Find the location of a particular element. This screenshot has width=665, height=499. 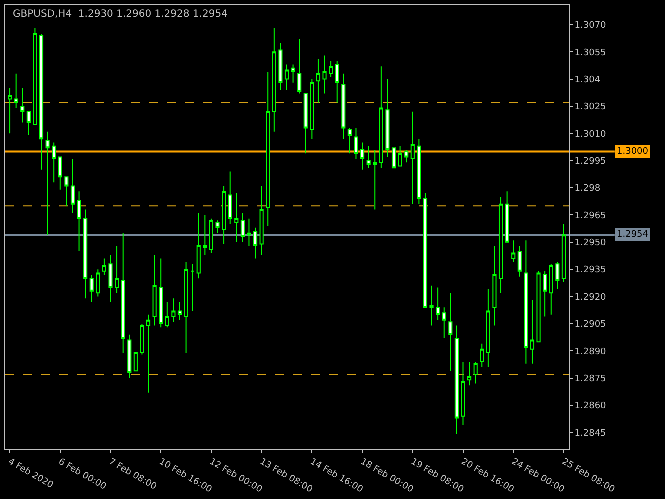

y-tick-label: 1.2890 is located at coordinates (590, 352).